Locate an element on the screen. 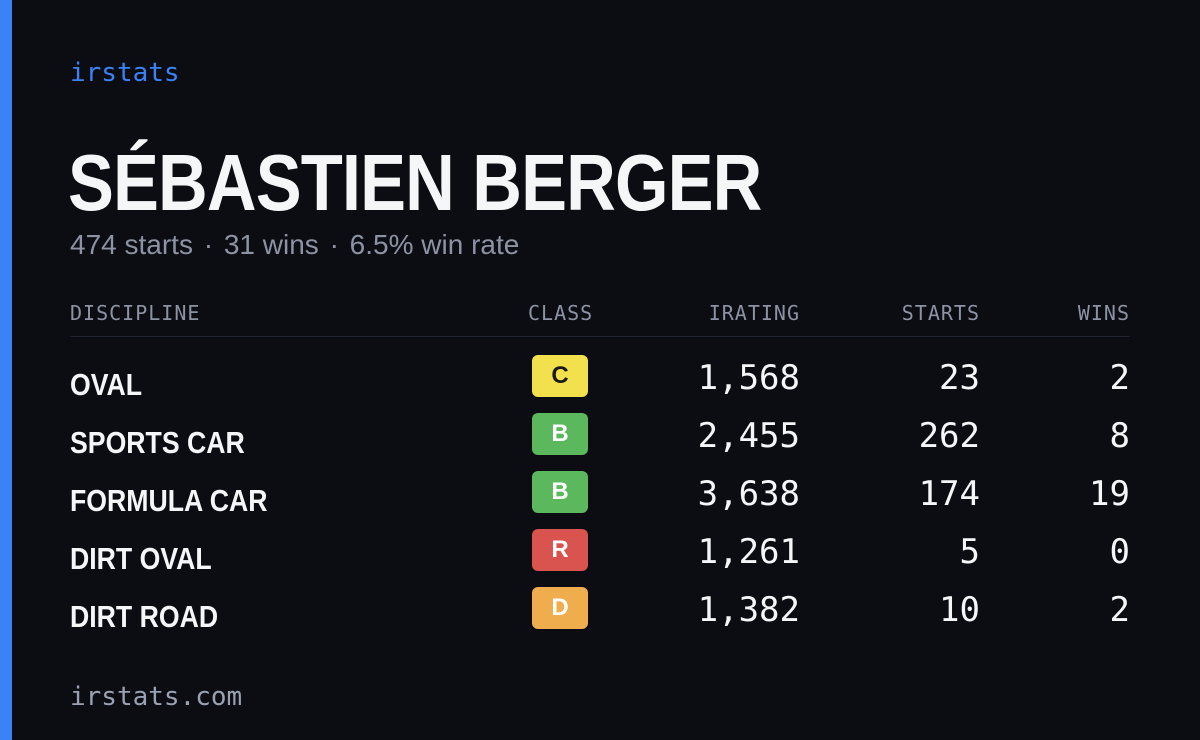  starts-value: 10 is located at coordinates (959, 610).